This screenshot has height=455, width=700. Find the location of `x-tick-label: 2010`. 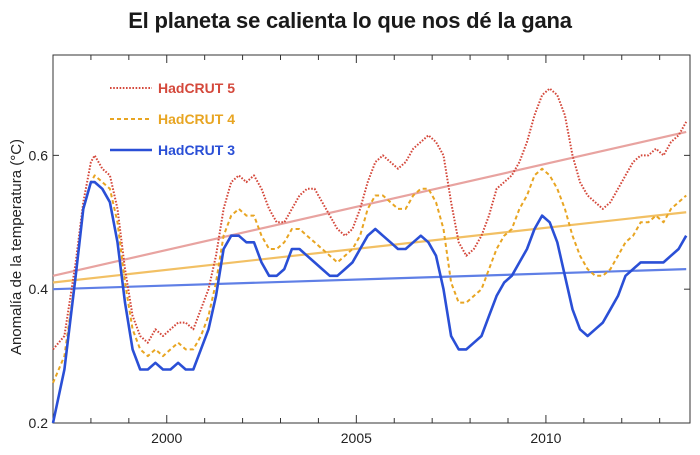

x-tick-label: 2010 is located at coordinates (545, 438).